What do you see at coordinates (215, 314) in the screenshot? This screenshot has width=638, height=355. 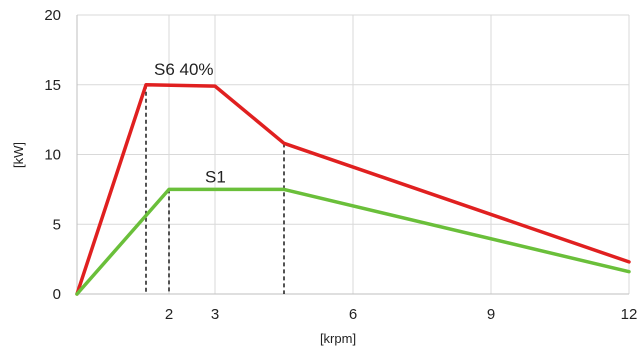 I see `x-tick-label: 3` at bounding box center [215, 314].